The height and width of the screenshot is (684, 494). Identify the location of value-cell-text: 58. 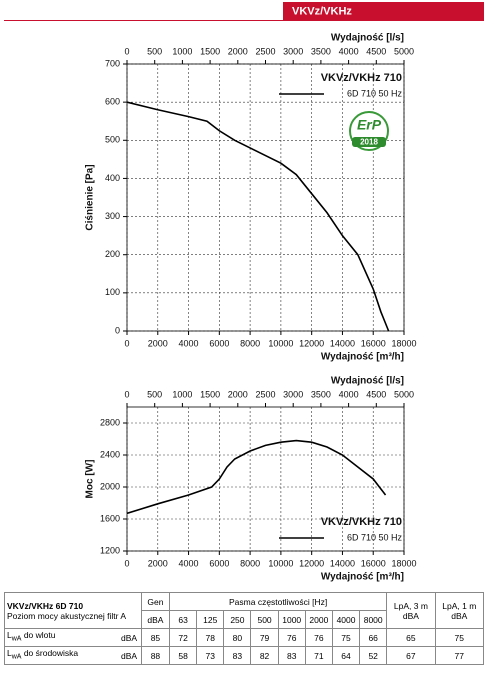
(183, 655).